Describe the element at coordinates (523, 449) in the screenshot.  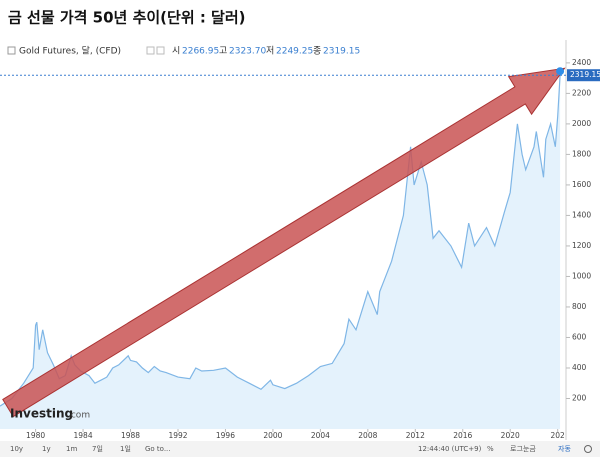
I see `toolbar-button: 로그눈금` at that location.